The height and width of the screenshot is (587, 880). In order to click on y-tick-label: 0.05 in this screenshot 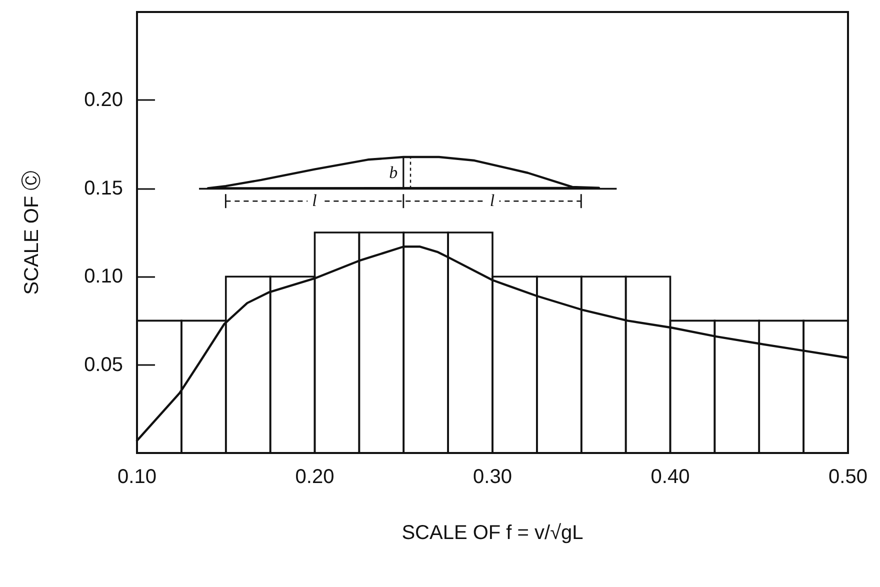, I will do `click(103, 365)`.